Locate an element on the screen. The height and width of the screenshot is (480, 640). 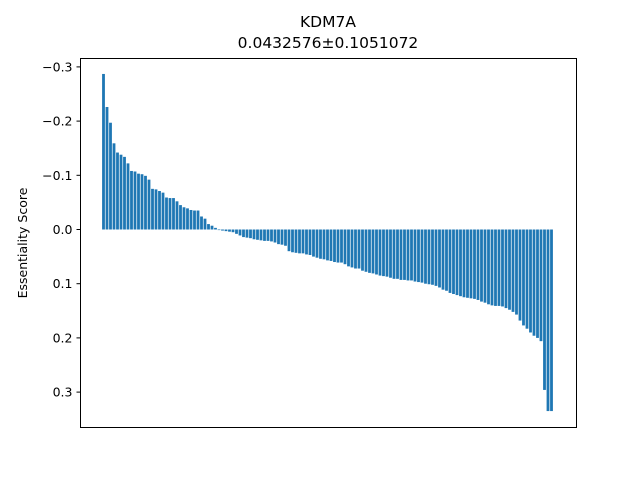
y-tick-label: 0.3 is located at coordinates (63, 392).